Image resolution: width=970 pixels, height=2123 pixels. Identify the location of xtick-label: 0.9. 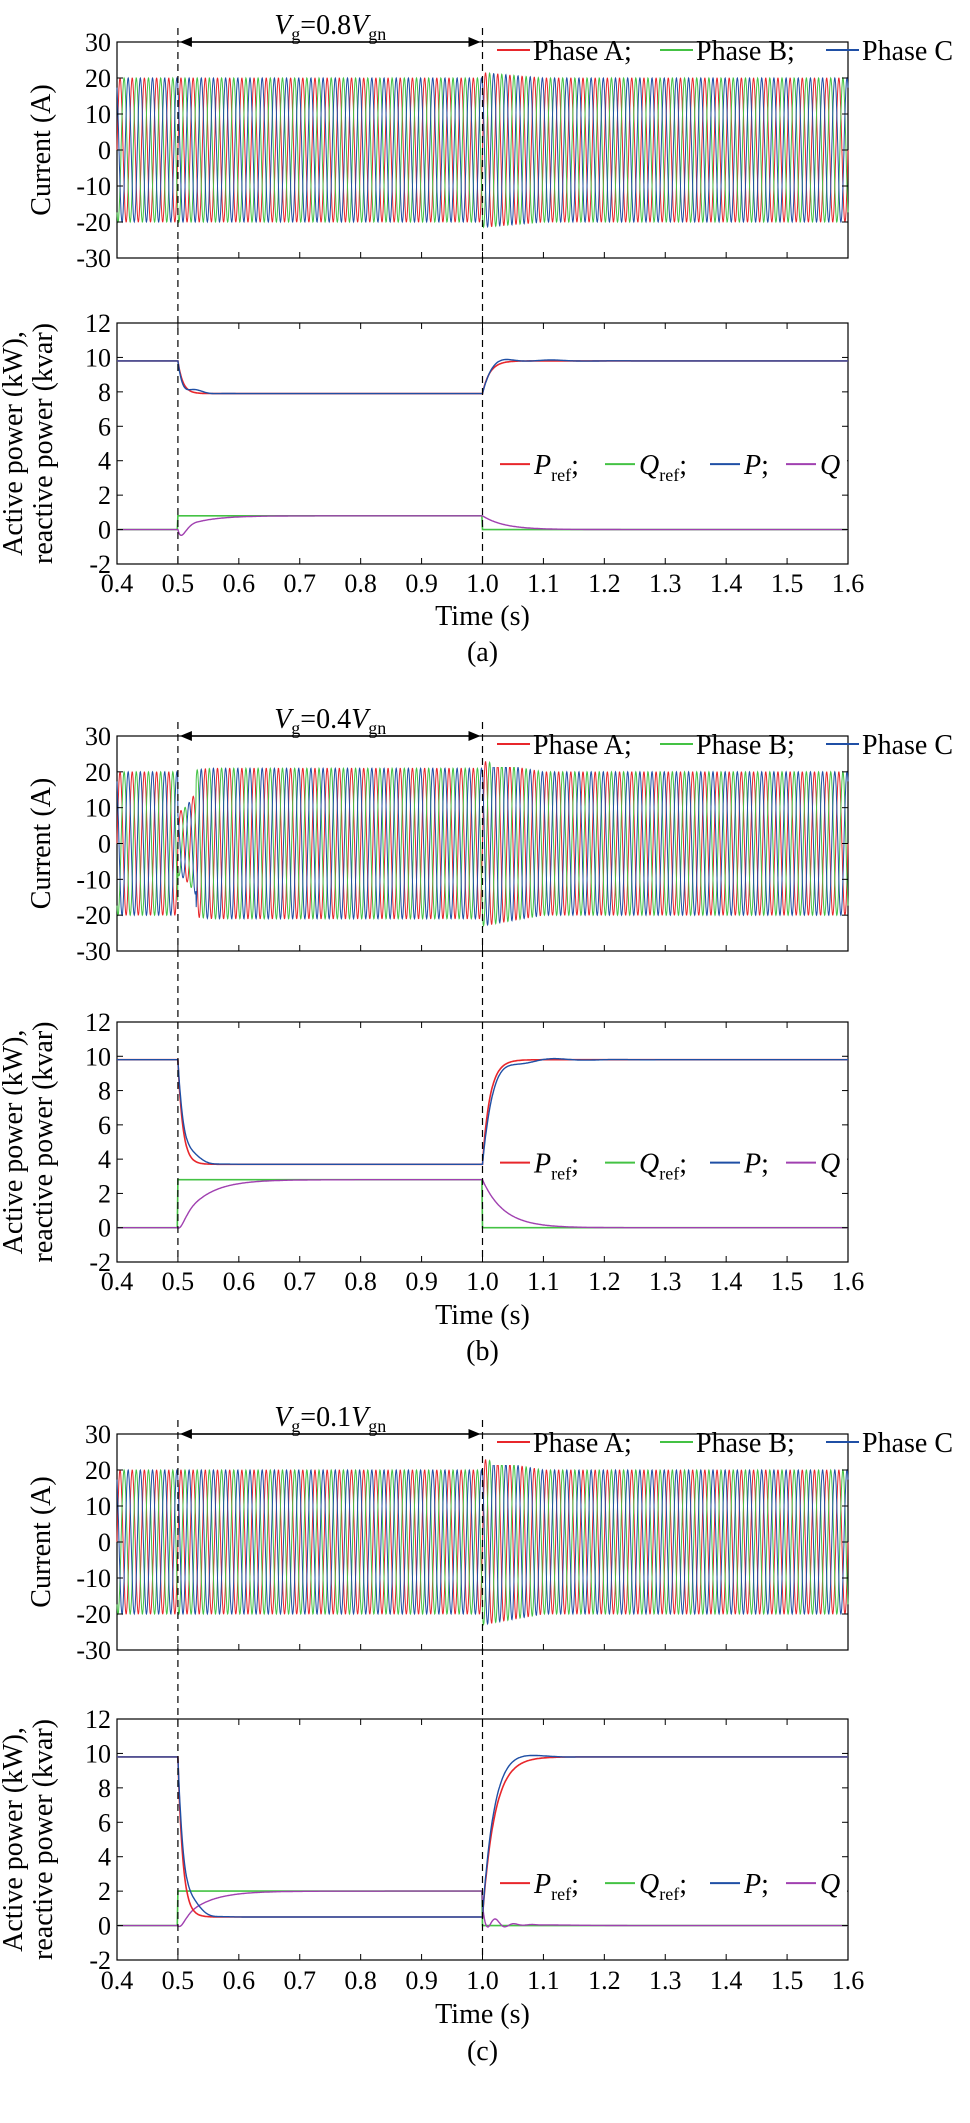
(421, 1281).